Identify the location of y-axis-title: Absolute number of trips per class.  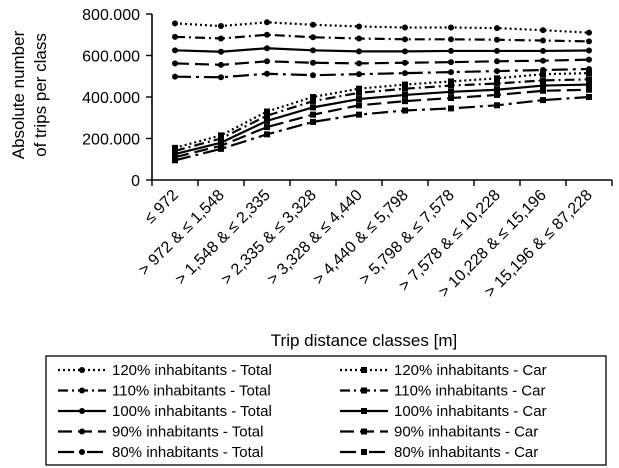
(29, 94).